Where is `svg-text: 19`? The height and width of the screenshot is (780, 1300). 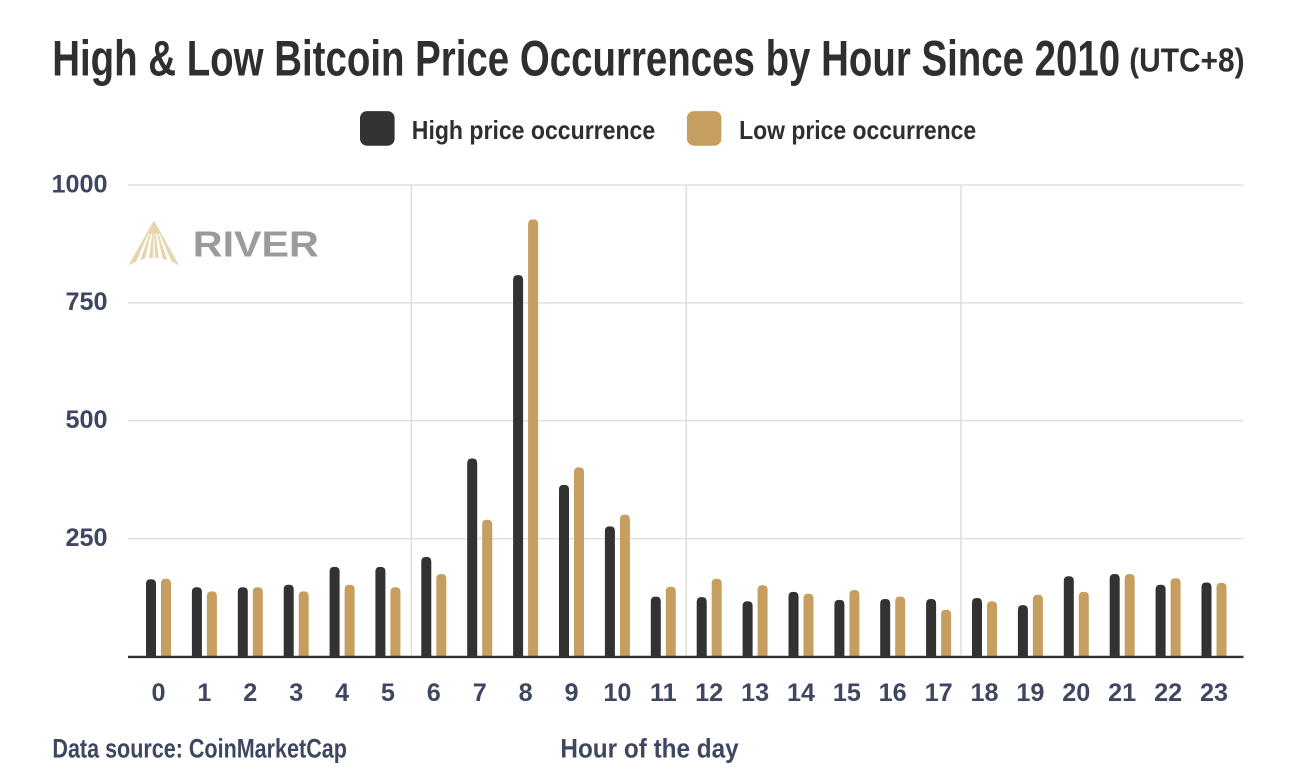
svg-text: 19 is located at coordinates (1030, 693).